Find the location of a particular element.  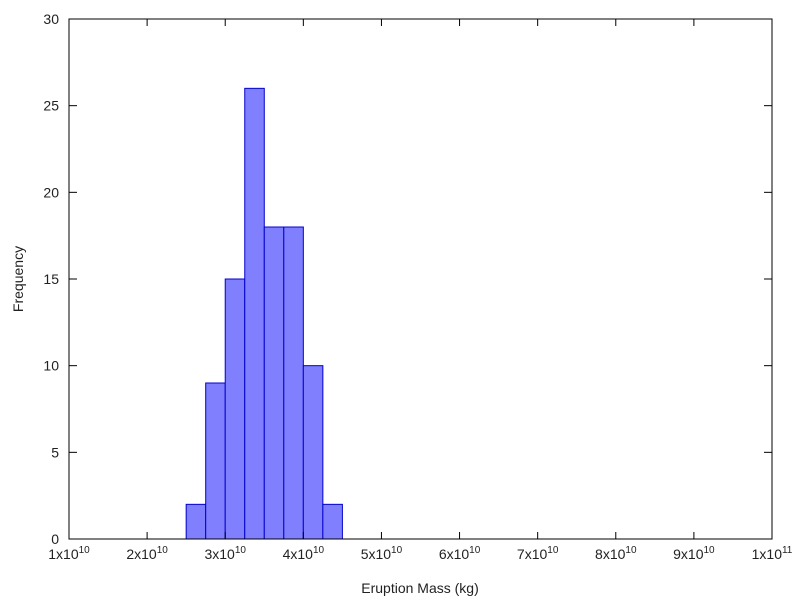

x-tick-label: 4x10¹⁰ is located at coordinates (304, 553).